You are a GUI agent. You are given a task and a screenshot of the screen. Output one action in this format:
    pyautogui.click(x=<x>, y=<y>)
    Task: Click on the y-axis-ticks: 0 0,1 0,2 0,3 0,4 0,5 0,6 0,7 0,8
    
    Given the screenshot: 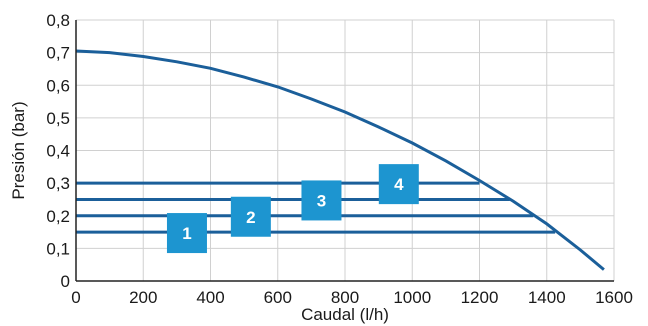 What is the action you would take?
    pyautogui.click(x=58, y=151)
    